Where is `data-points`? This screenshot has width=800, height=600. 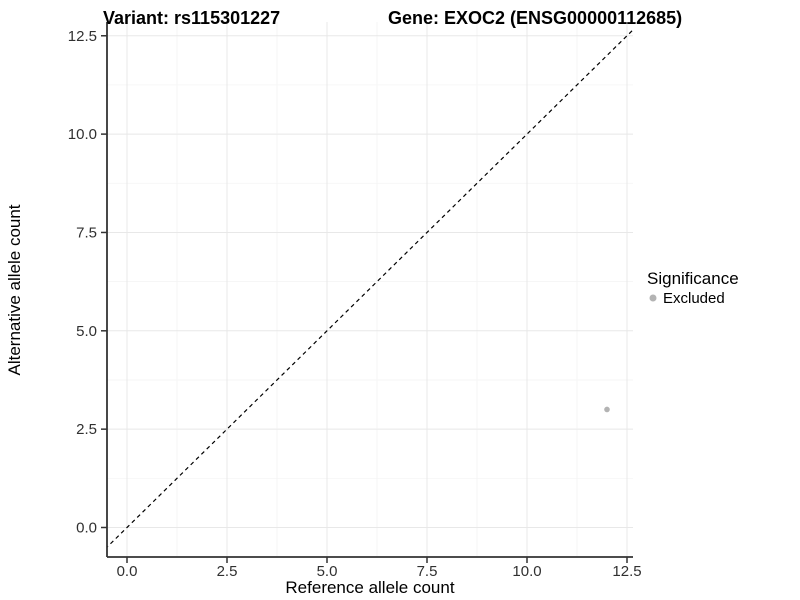
data-points is located at coordinates (607, 409).